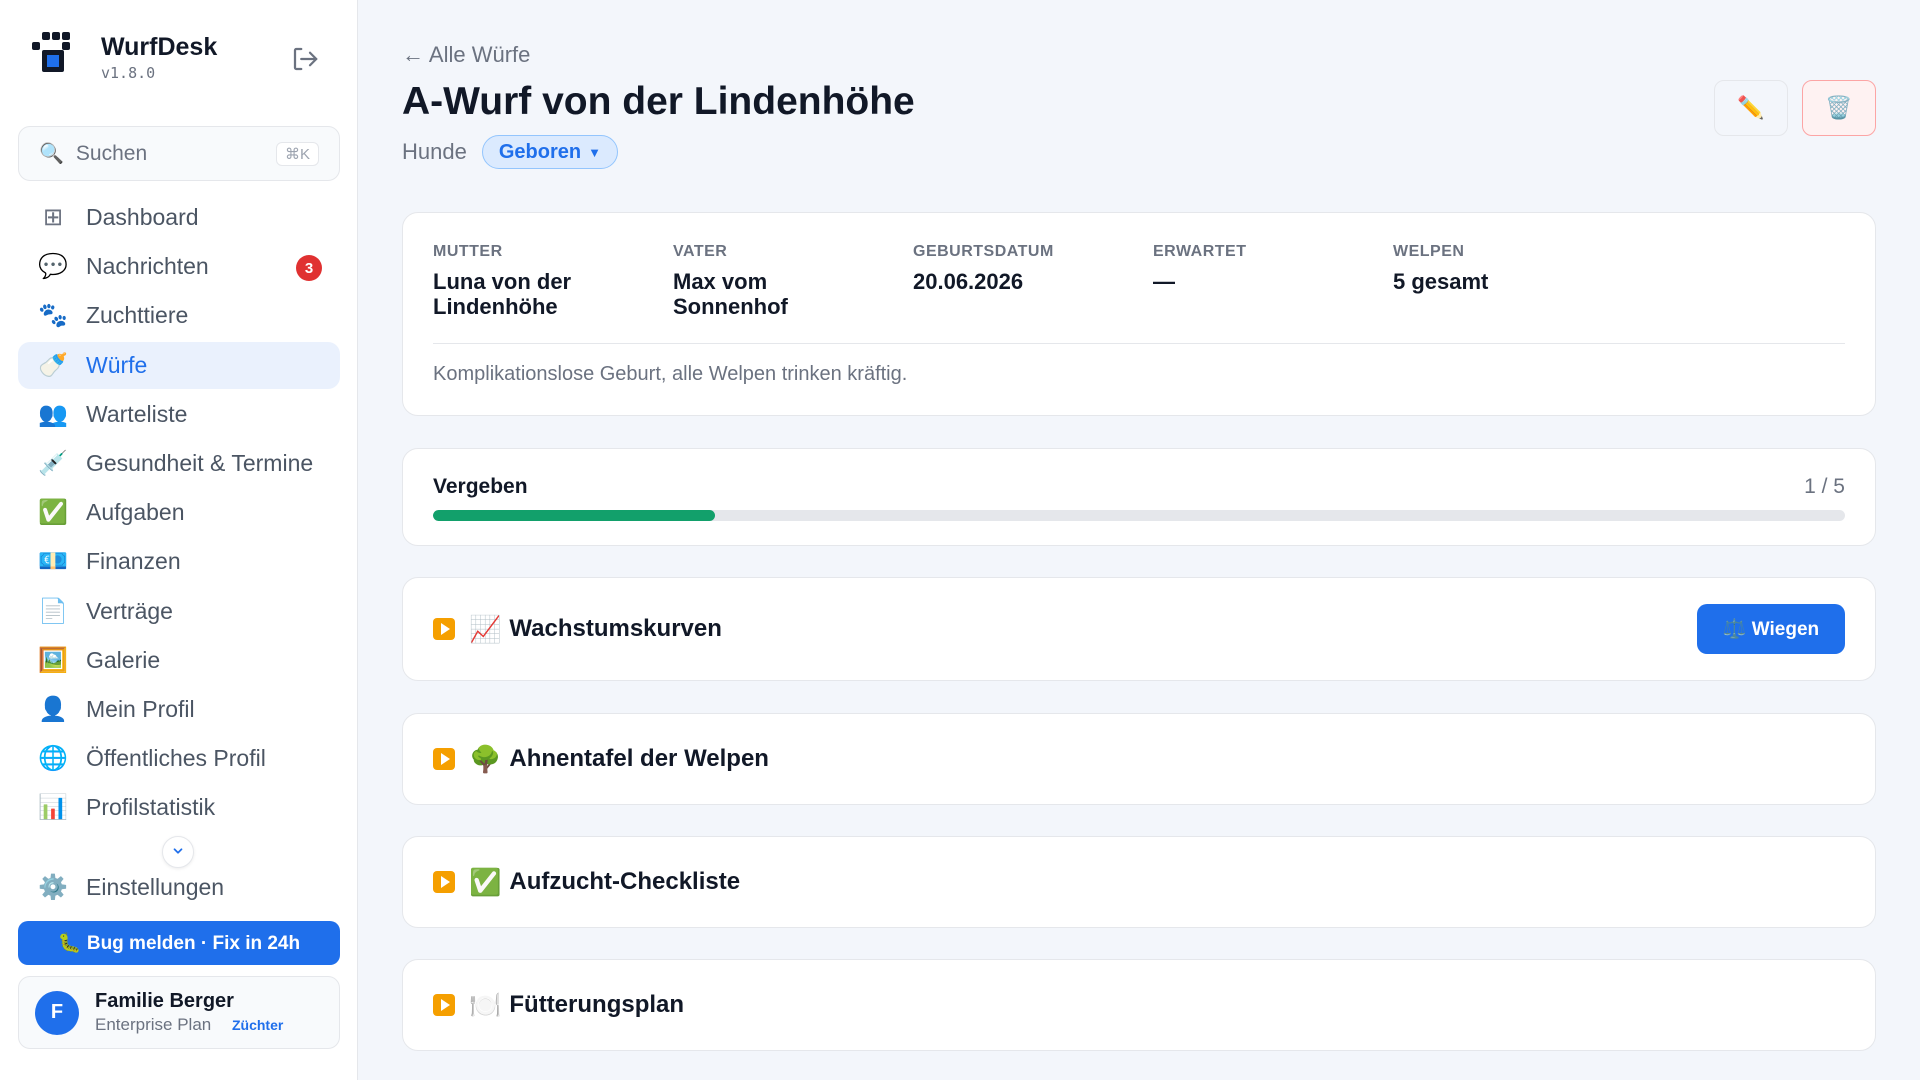  What do you see at coordinates (53, 759) in the screenshot?
I see `globe-icon: 🌐` at bounding box center [53, 759].